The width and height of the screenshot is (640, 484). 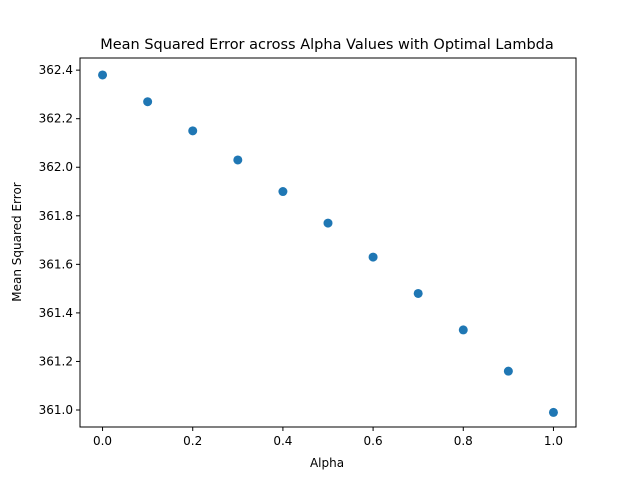 I want to click on x-tick-label: 0.6, so click(x=373, y=441).